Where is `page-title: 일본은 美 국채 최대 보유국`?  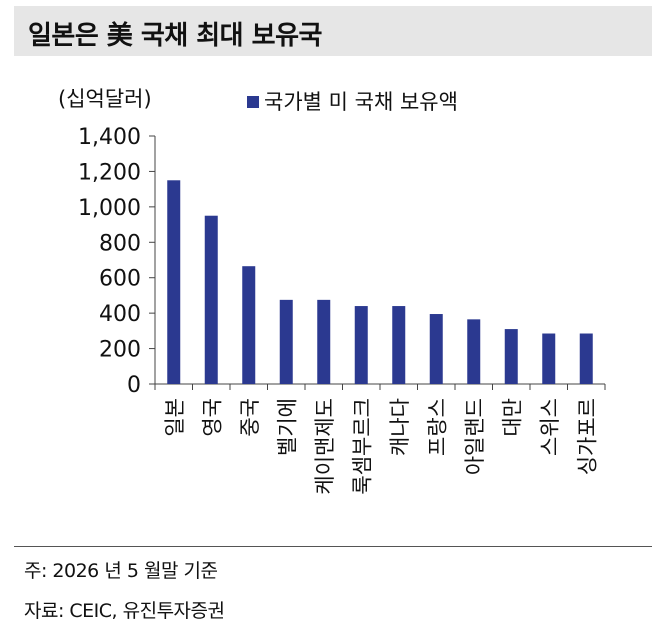
page-title: 일본은 美 국채 최대 보유국 is located at coordinates (175, 36).